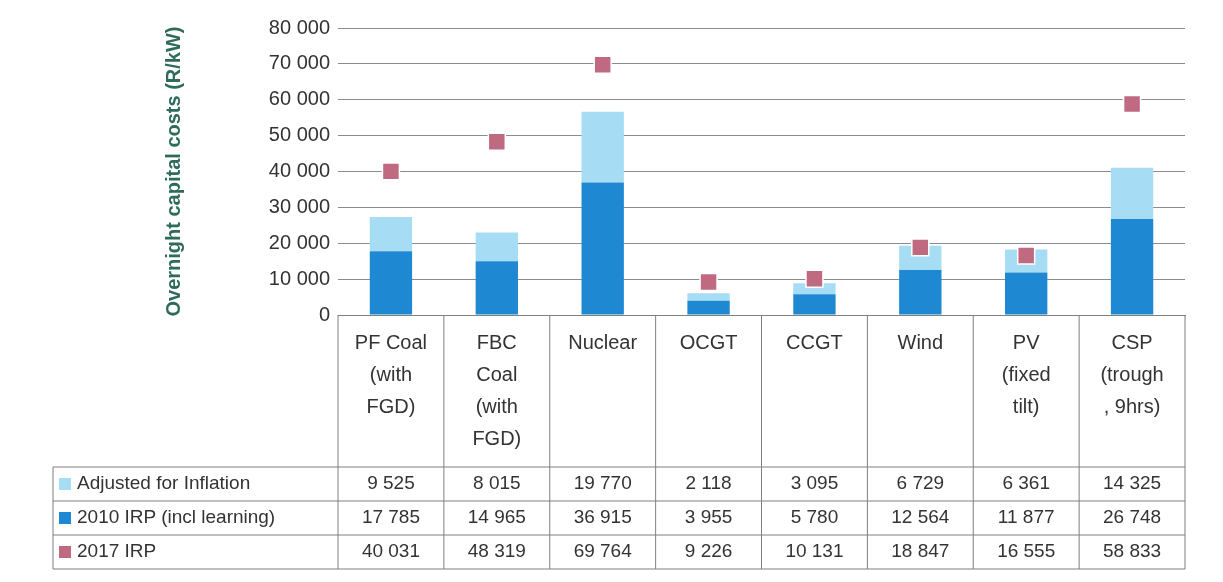  Describe the element at coordinates (920, 341) in the screenshot. I see `x-tick-label: Wind` at that location.